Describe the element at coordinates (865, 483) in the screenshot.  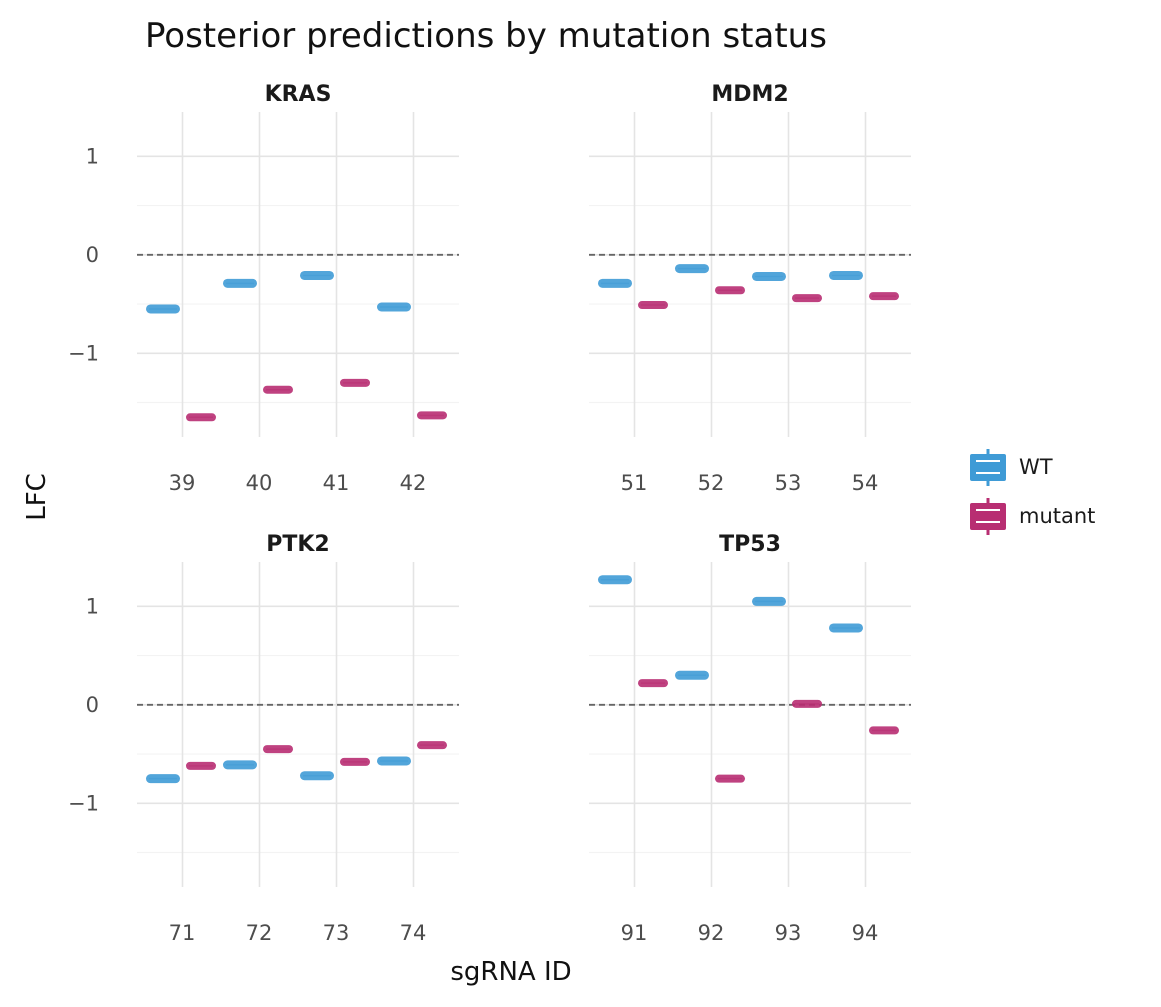
I see `x-tick-label: 54` at that location.